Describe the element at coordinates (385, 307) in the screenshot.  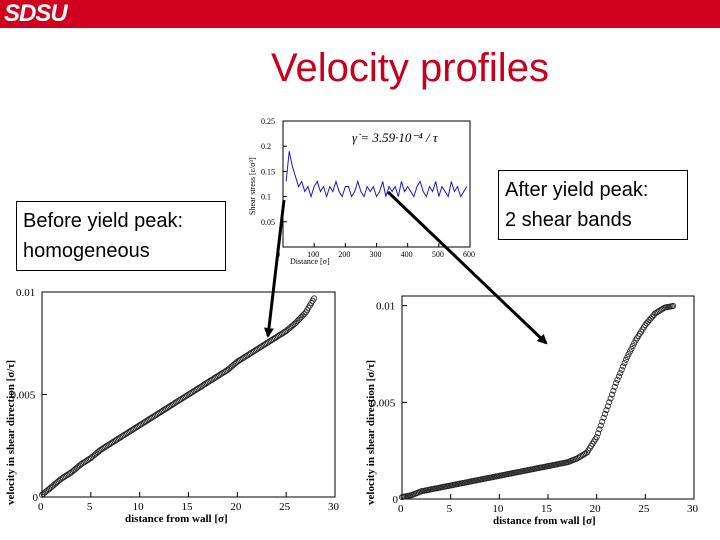
I see `after-ytick-label: 0.01` at that location.